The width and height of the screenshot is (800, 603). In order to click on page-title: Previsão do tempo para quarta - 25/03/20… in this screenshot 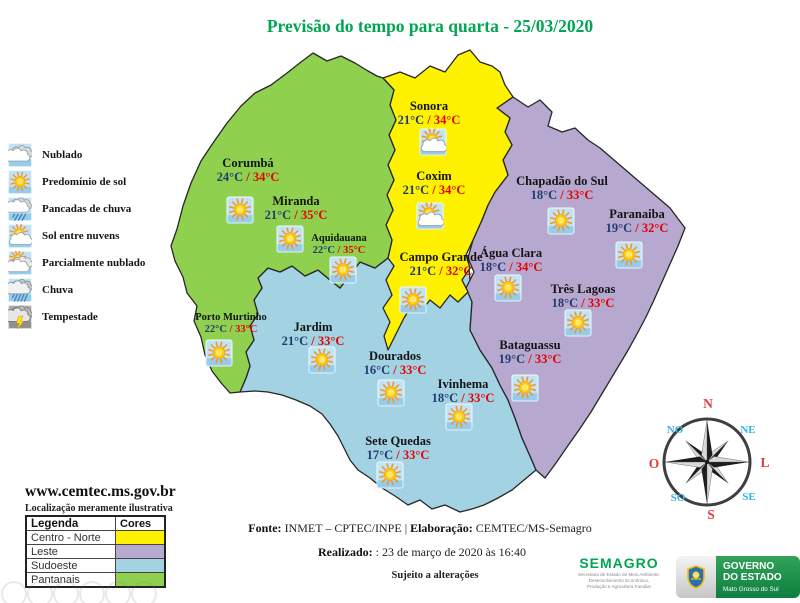, I will do `click(430, 26)`.